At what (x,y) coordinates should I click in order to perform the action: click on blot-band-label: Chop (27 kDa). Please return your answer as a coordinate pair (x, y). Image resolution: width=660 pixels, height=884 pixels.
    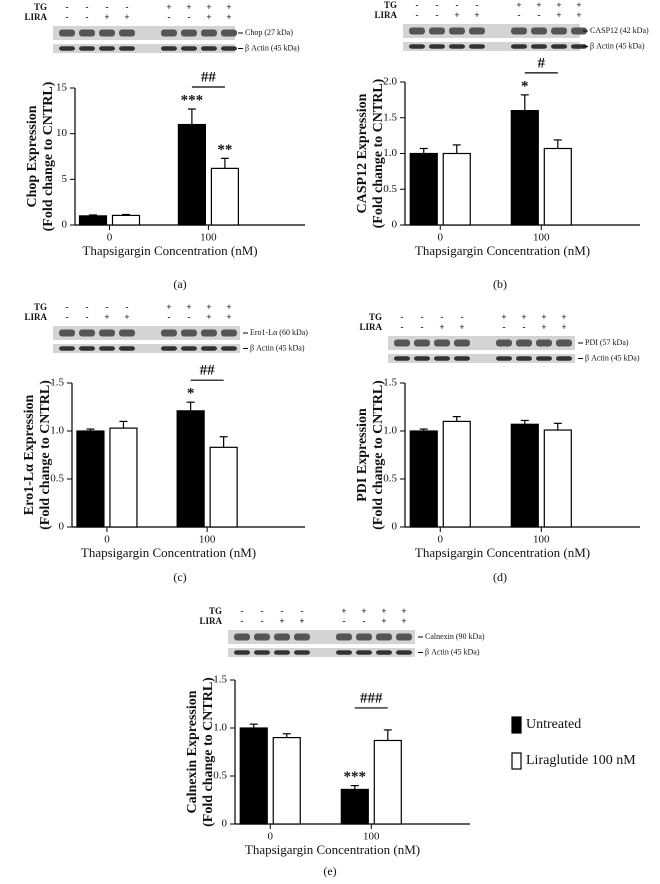
    Looking at the image, I should click on (269, 32).